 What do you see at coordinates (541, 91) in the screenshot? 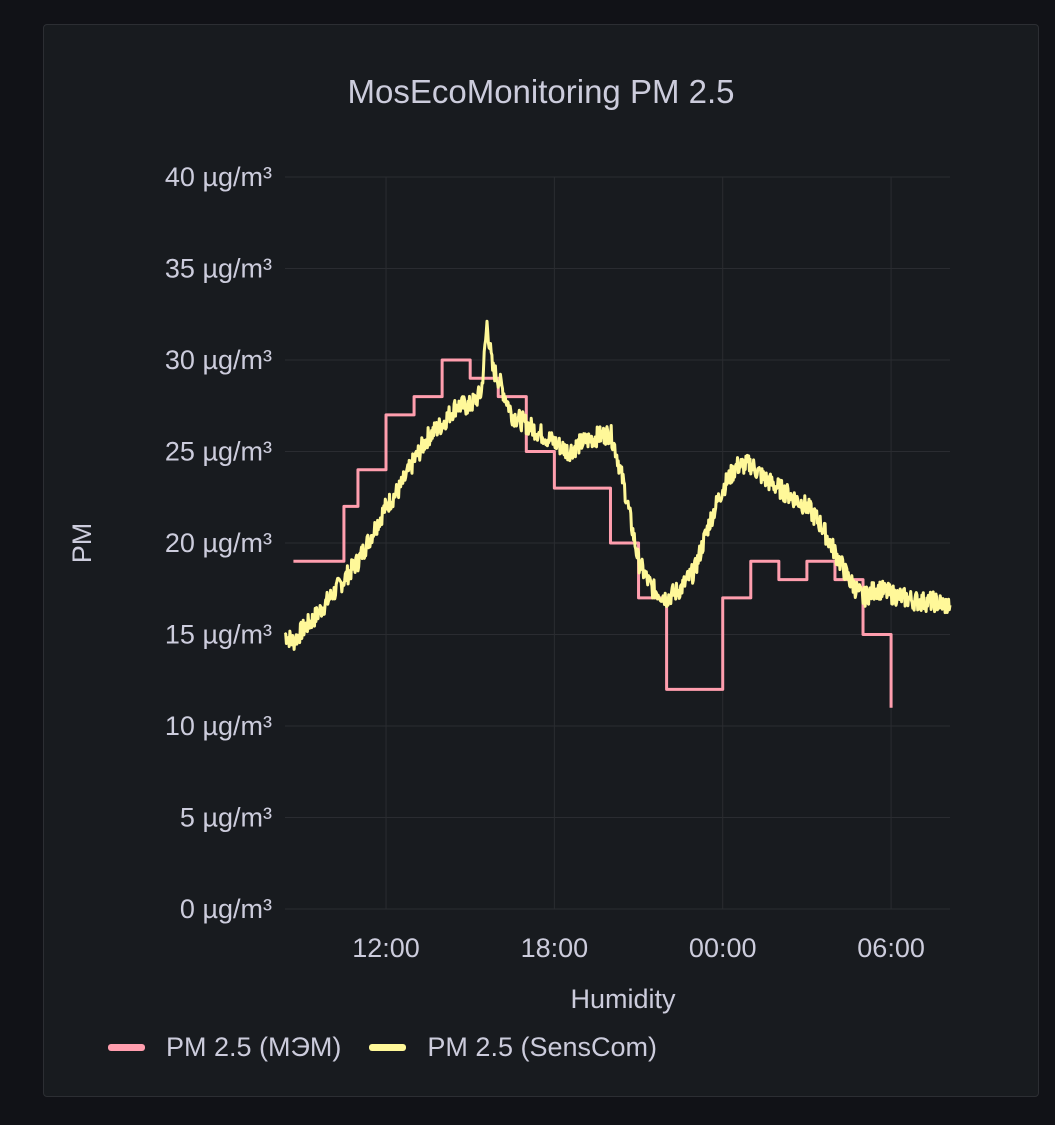
I see `chart-title: MosEcoMonitoring PM 2.5` at bounding box center [541, 91].